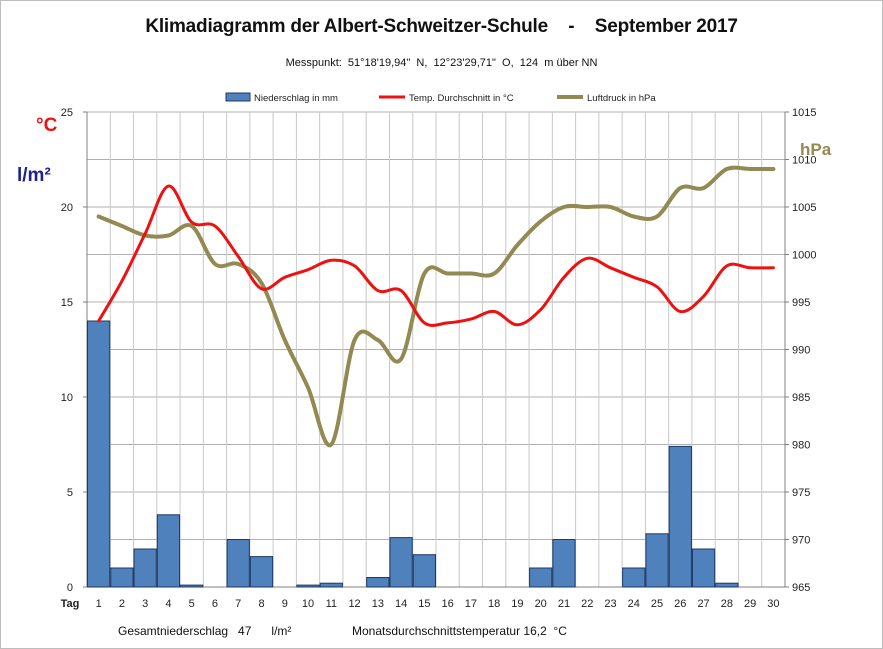  Describe the element at coordinates (471, 604) in the screenshot. I see `x-axis-tick-label: 17` at that location.